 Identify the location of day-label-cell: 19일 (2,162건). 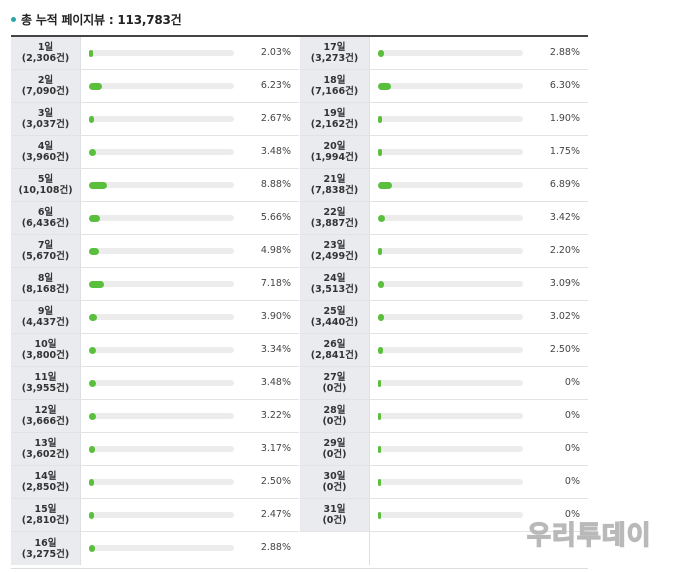
(335, 119).